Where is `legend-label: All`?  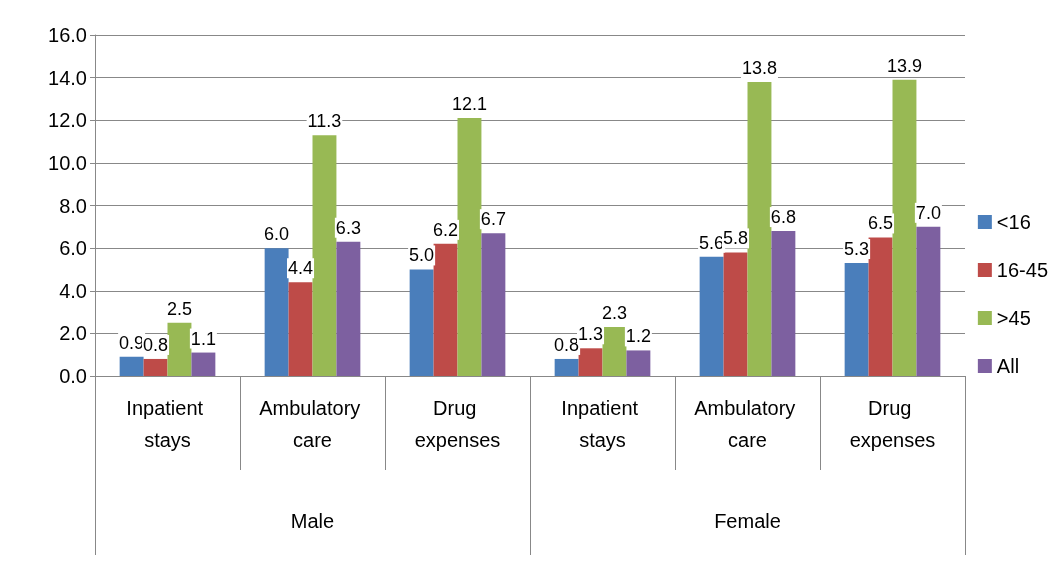 legend-label: All is located at coordinates (1008, 366).